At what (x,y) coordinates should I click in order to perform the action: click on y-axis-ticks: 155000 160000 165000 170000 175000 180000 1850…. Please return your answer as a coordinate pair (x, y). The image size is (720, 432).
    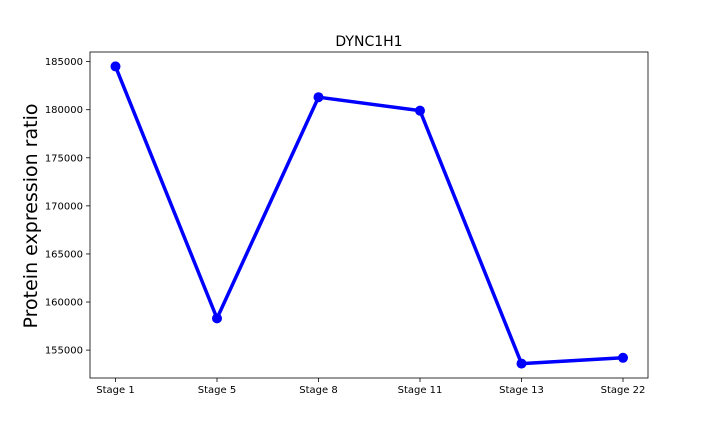
    Looking at the image, I should click on (67, 207).